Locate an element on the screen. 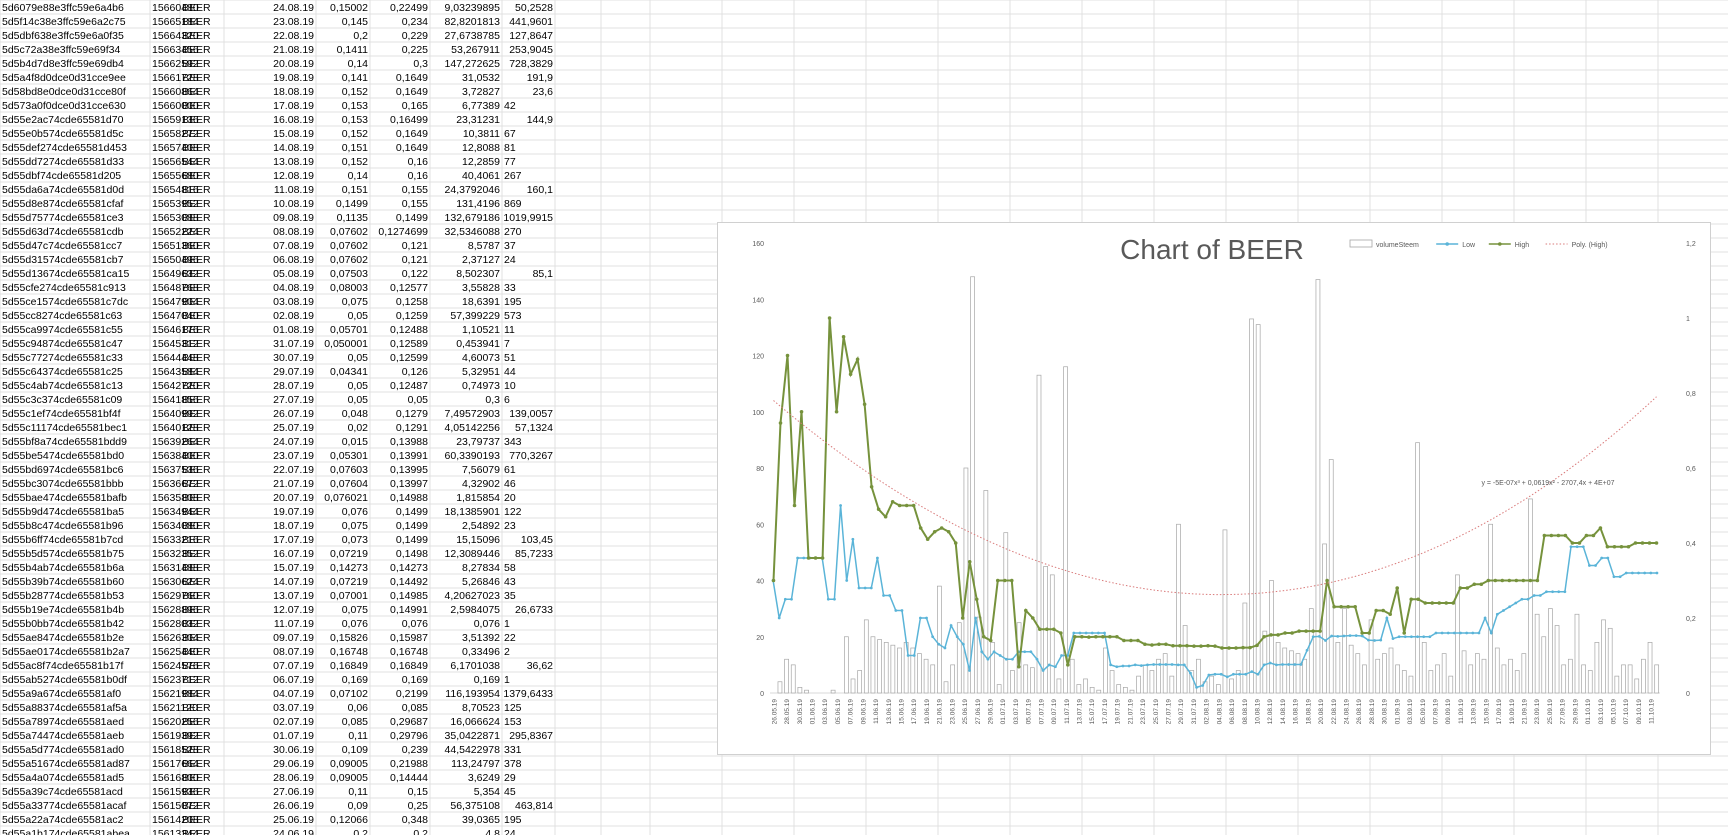 The image size is (1728, 840). cell-high: 0,169 is located at coordinates (415, 680).